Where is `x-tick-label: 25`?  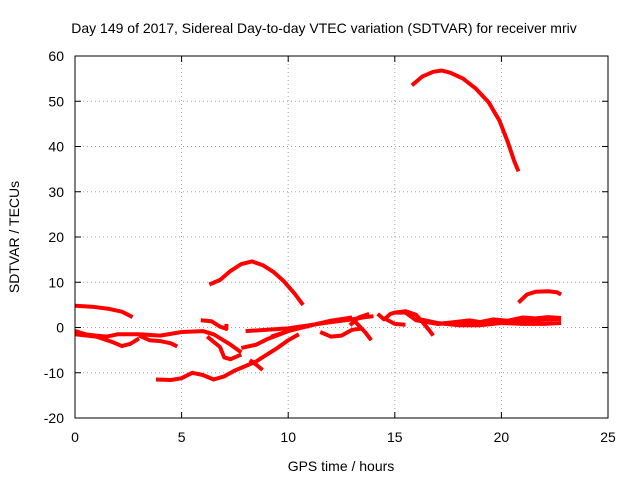
x-tick-label: 25 is located at coordinates (608, 437).